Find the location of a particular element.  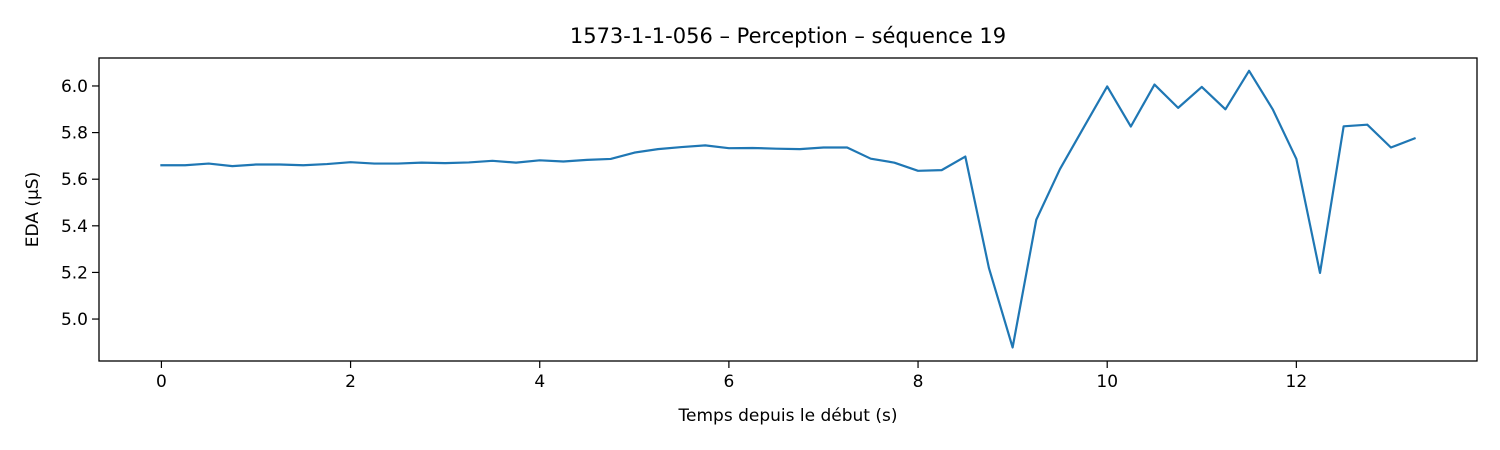

y-axis-label: EDA (µS) is located at coordinates (33, 209).